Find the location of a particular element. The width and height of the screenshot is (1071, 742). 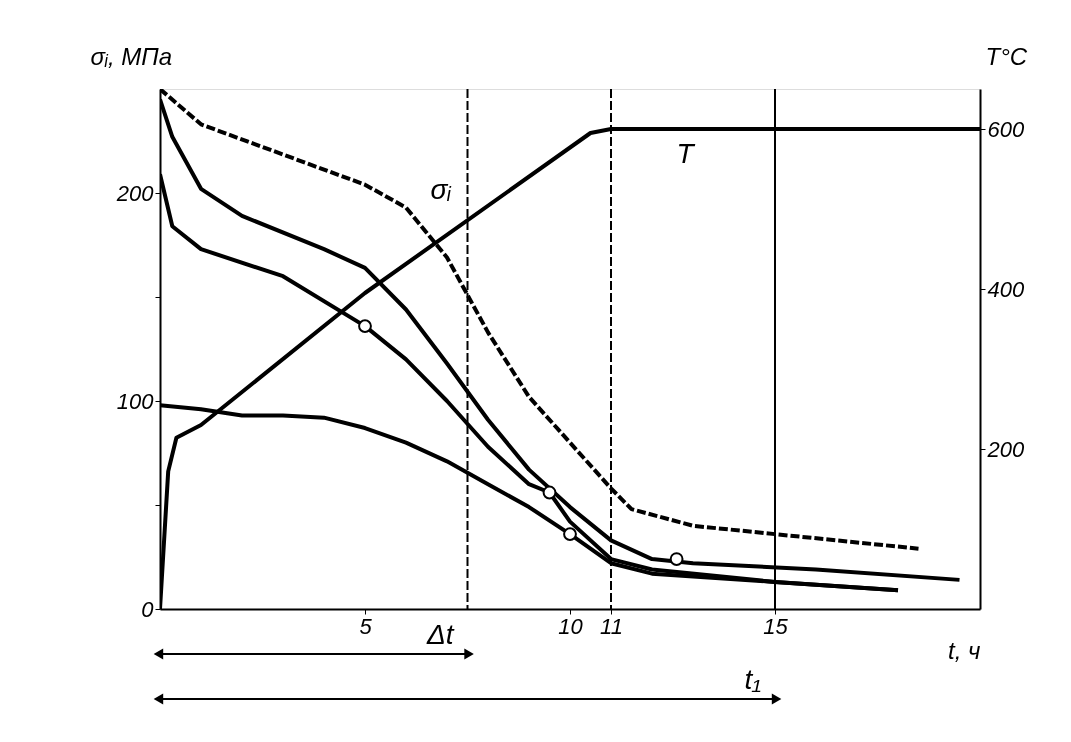

y2-tick-label: 200 is located at coordinates (1005, 449).